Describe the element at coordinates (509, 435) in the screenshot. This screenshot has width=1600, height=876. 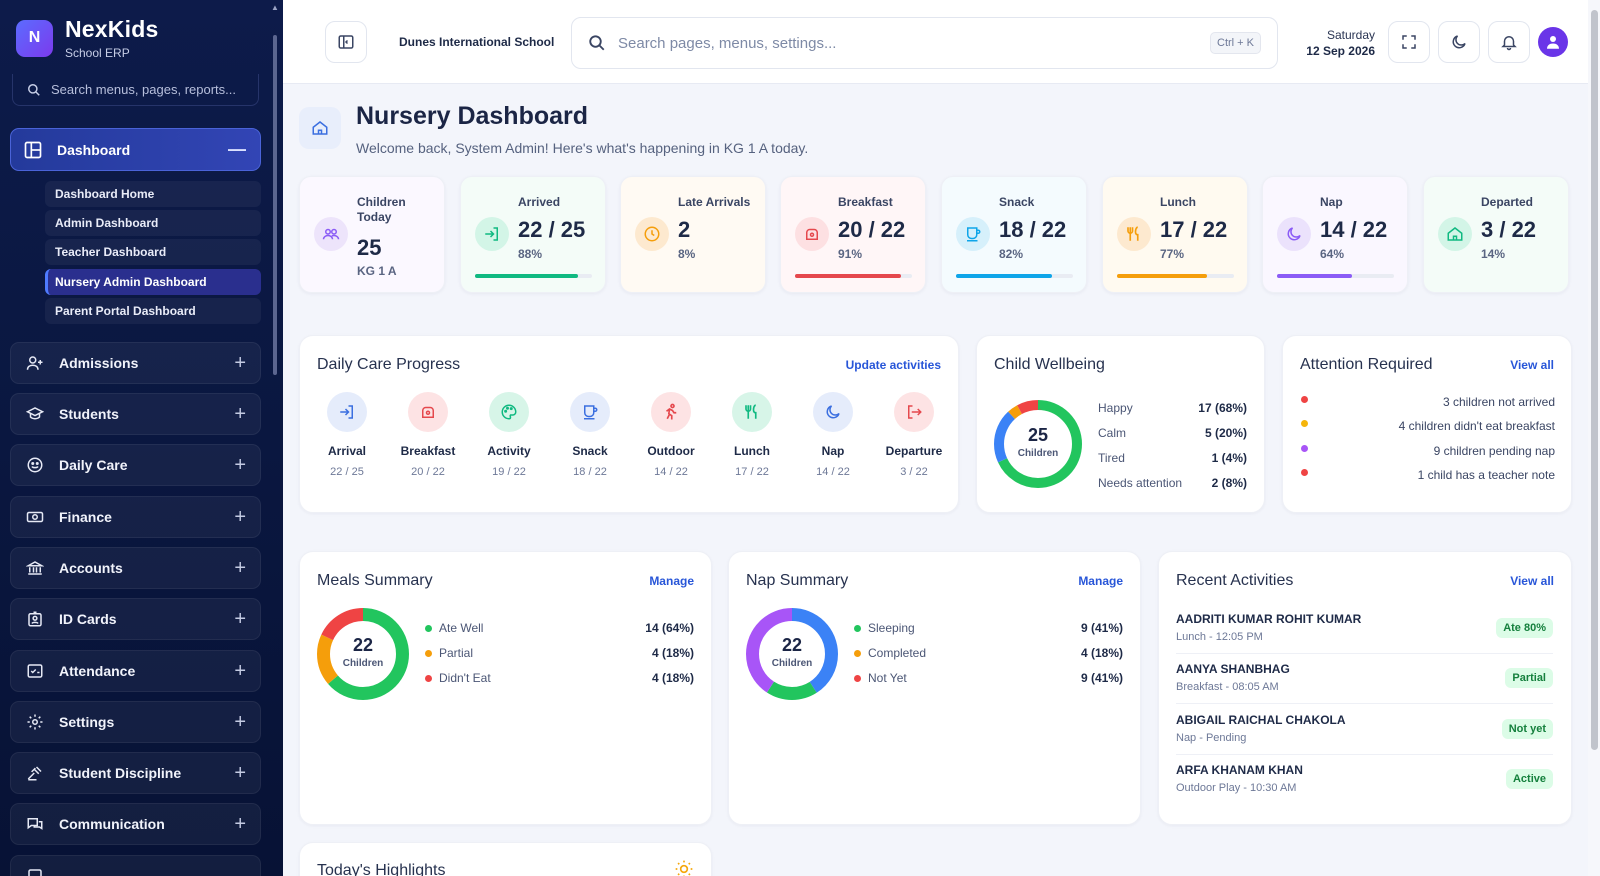
I see `step-activity: Activity 19 / 22` at that location.